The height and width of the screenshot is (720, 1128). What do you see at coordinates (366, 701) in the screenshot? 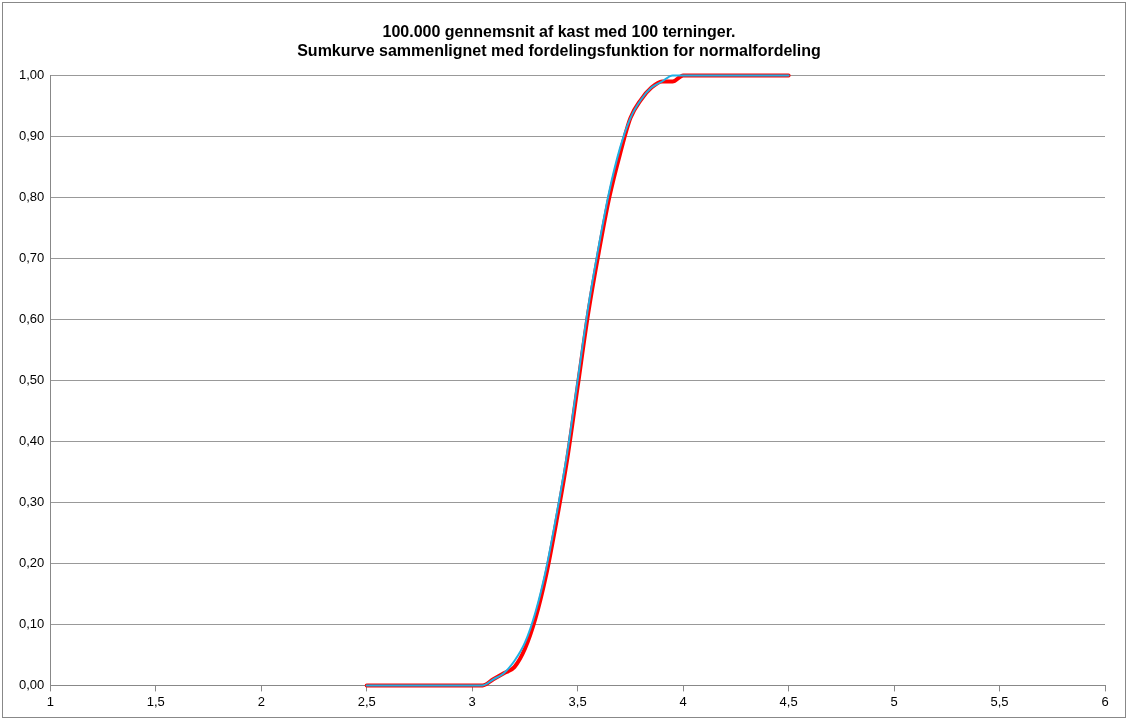
I see `x-tick-label: 2,5` at bounding box center [366, 701].